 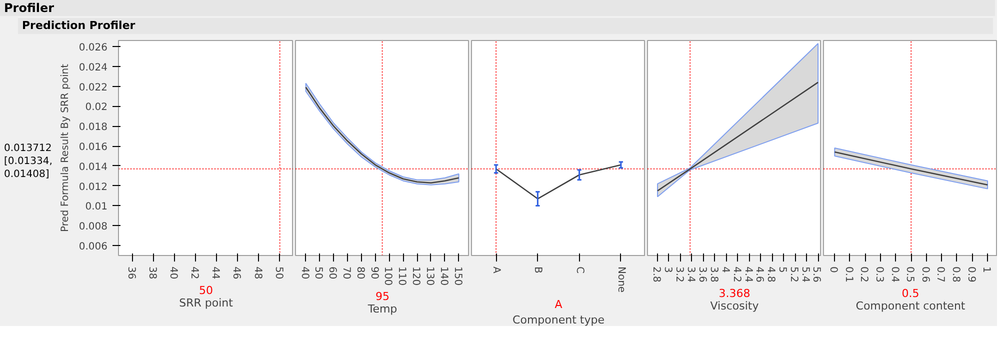 What do you see at coordinates (620, 279) in the screenshot?
I see `x-tick-label: None` at bounding box center [620, 279].